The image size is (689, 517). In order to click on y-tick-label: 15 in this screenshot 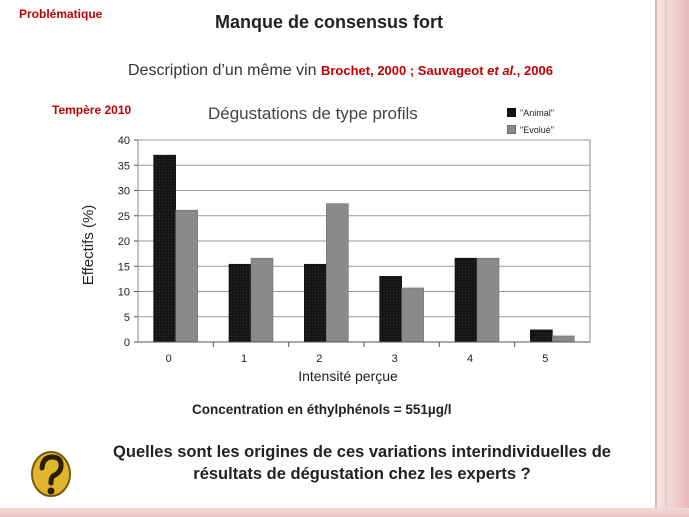, I will do `click(124, 267)`.